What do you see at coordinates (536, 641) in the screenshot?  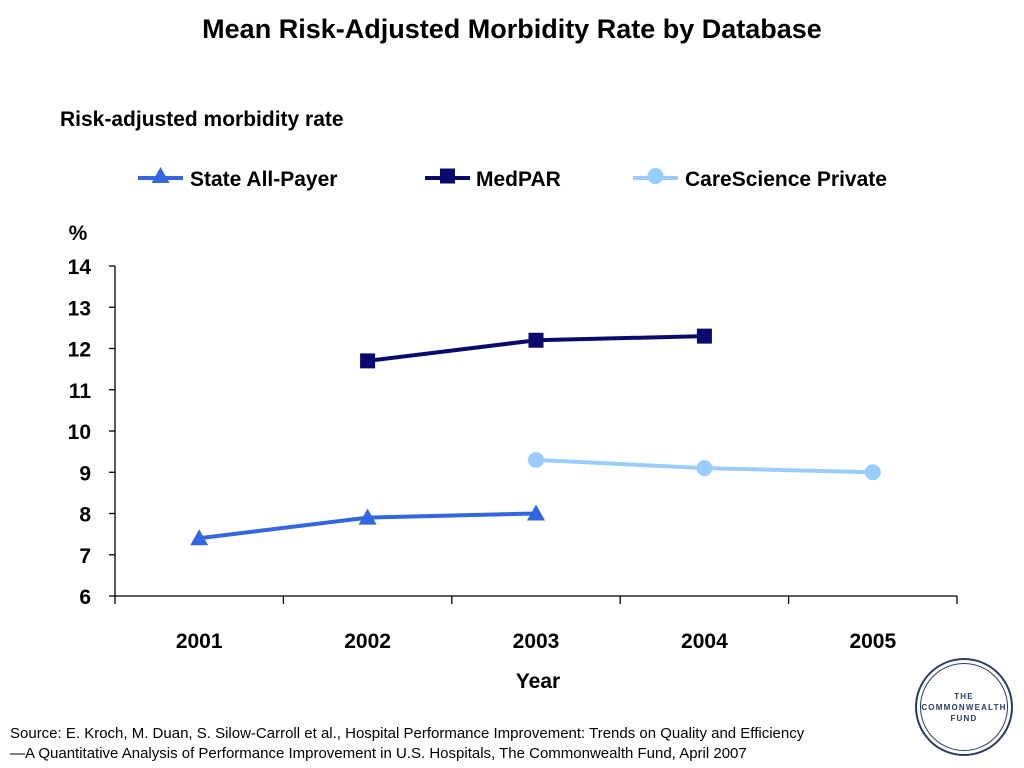 I see `x-tick-label: 2003` at bounding box center [536, 641].